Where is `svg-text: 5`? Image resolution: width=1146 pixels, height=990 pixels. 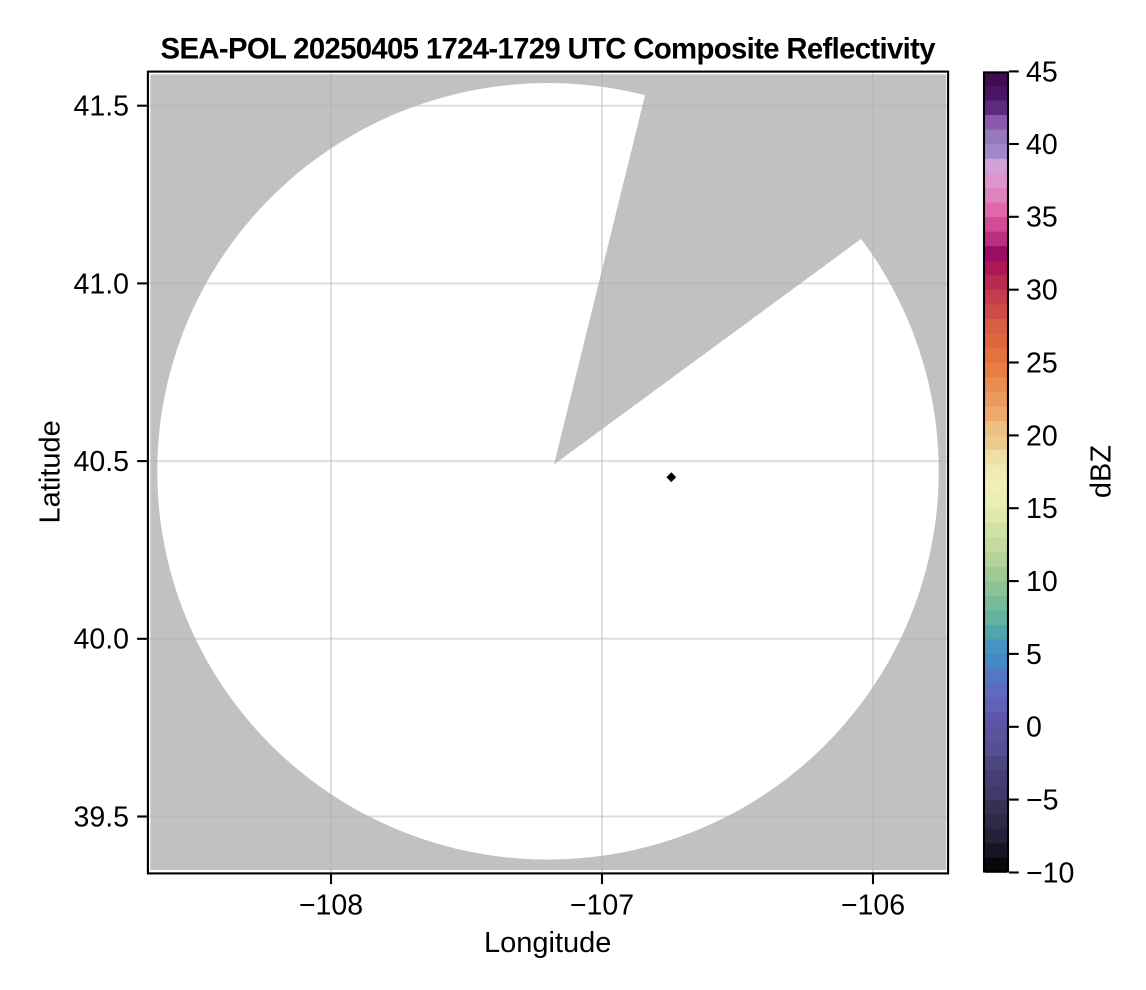
svg-text: 5 is located at coordinates (1034, 655).